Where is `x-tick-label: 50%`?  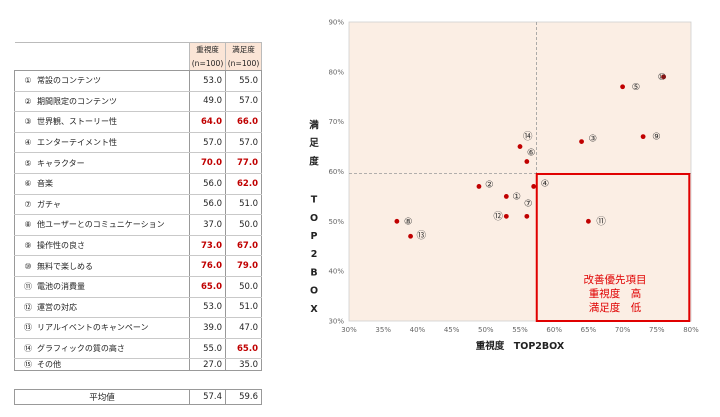 x-tick-label: 50% is located at coordinates (486, 330).